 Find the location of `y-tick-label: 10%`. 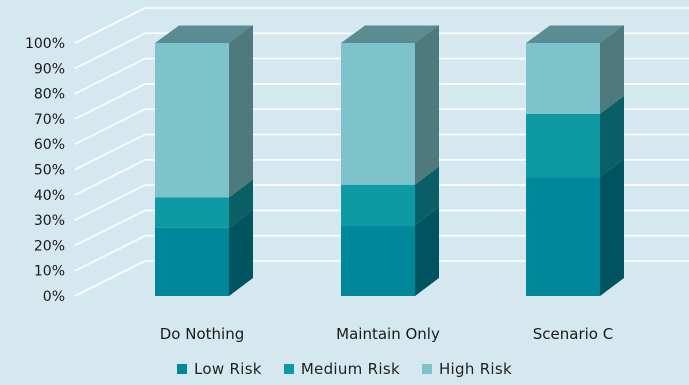

y-tick-label: 10% is located at coordinates (49, 272).